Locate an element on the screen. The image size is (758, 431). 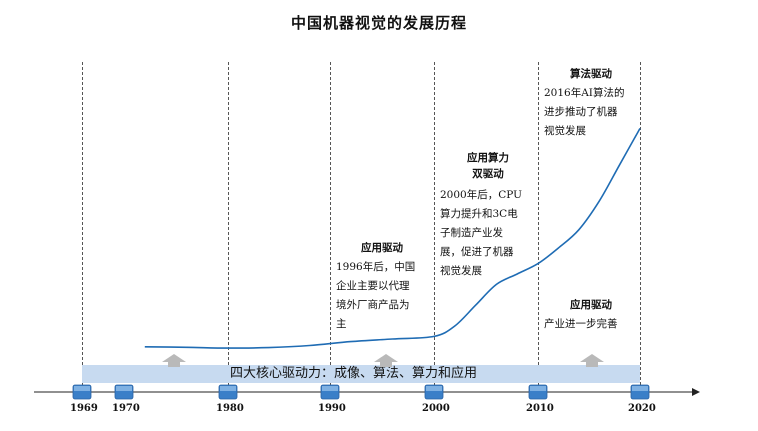
year-label-1970: 1970 is located at coordinates (126, 408).